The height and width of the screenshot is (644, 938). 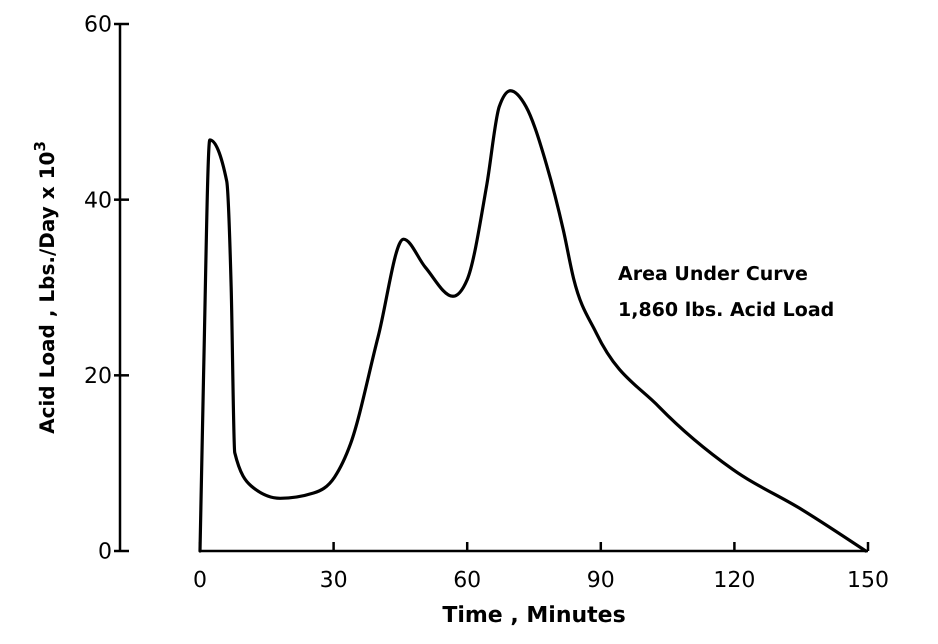 What do you see at coordinates (200, 580) in the screenshot?
I see `x-tick-label: 0` at bounding box center [200, 580].